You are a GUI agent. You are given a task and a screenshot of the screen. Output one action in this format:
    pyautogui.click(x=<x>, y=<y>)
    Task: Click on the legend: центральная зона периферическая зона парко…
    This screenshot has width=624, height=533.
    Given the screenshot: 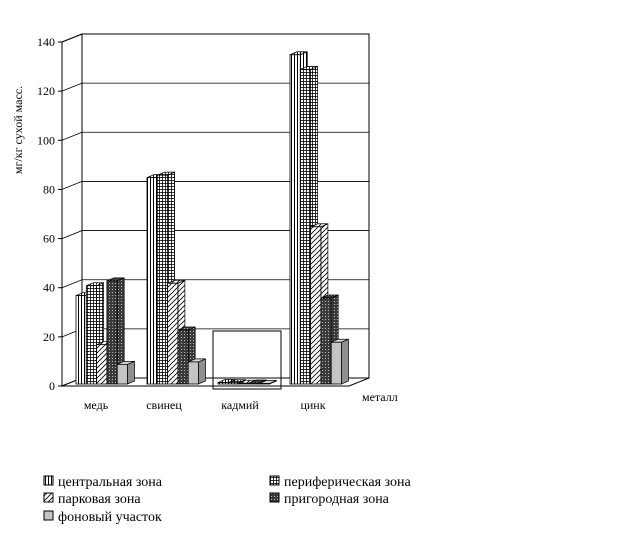 What is the action you would take?
    pyautogui.click(x=227, y=500)
    